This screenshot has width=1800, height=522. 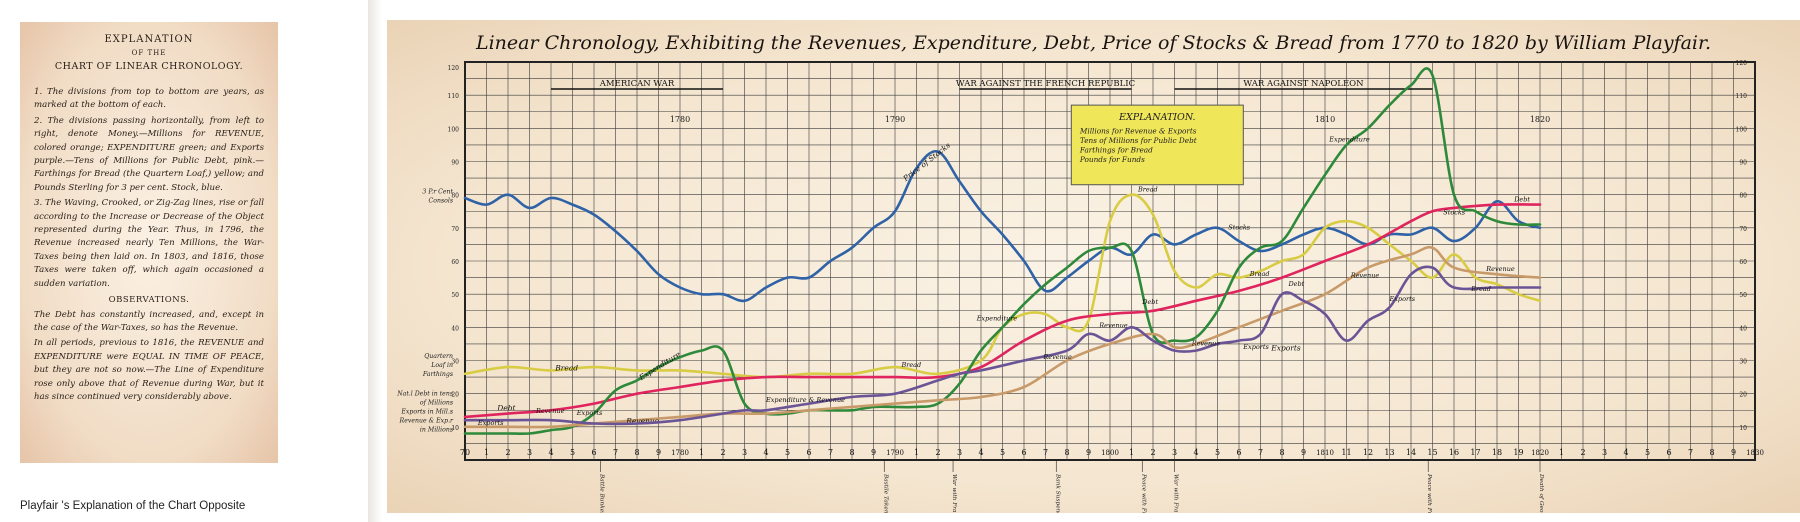 What do you see at coordinates (1518, 452) in the screenshot?
I see `x-tick-label: 19` at bounding box center [1518, 452].